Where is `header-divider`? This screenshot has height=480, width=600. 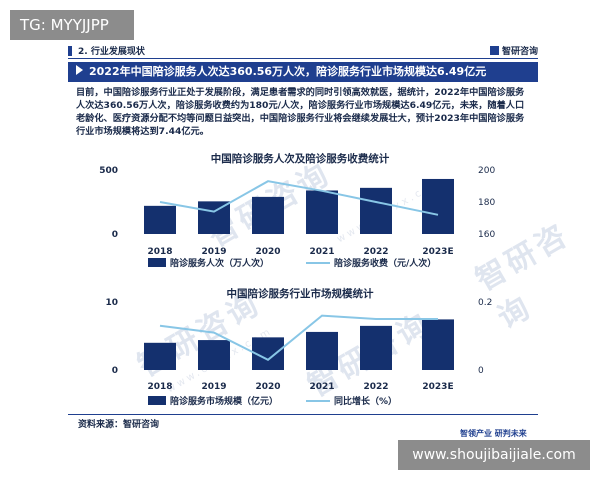 header-divider is located at coordinates (303, 58).